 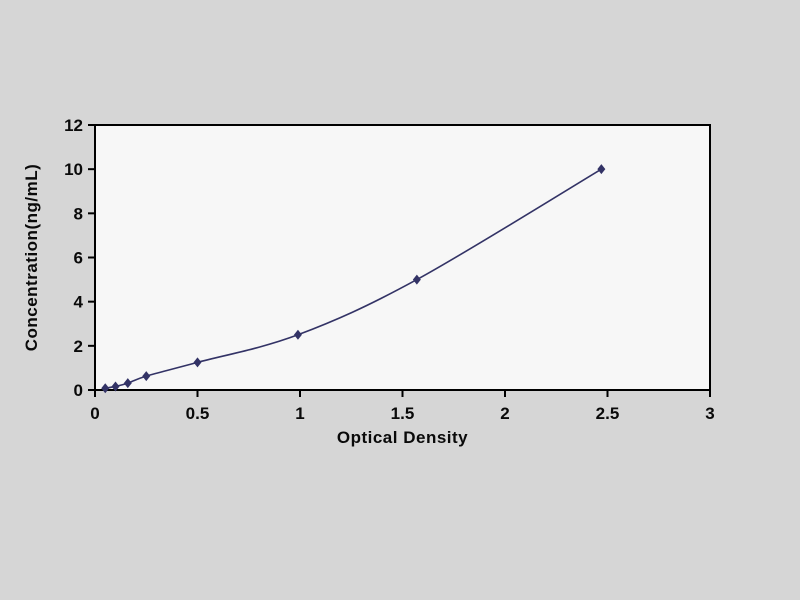 What do you see at coordinates (78, 390) in the screenshot?
I see `y-tick-label: 0` at bounding box center [78, 390].